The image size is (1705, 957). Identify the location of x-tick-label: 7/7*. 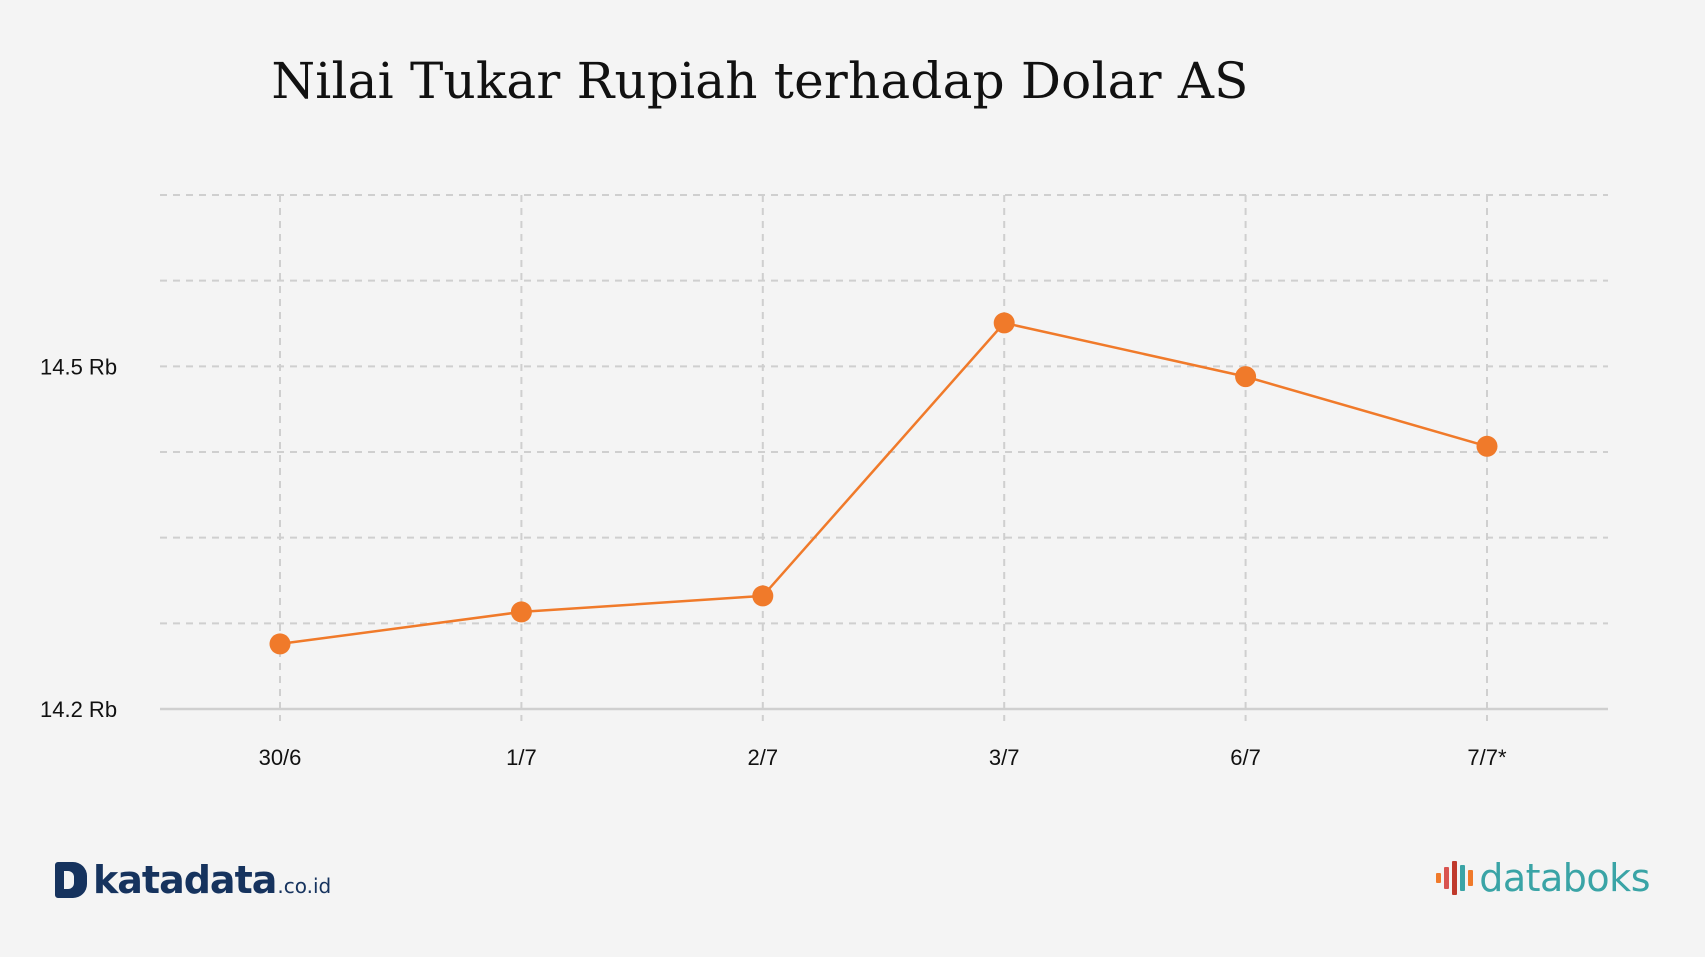
(1487, 757).